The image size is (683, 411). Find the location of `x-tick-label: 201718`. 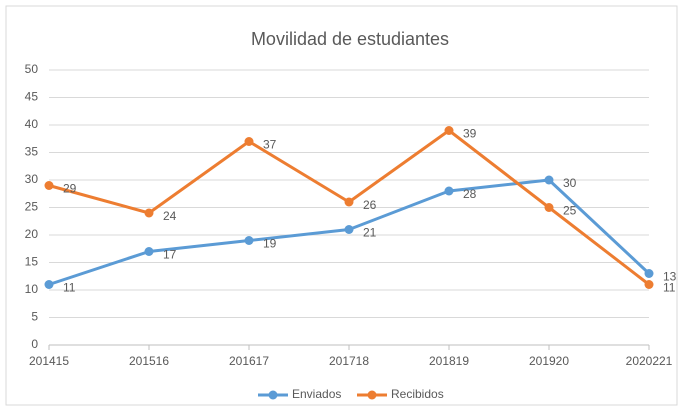

x-tick-label: 201718 is located at coordinates (349, 361).